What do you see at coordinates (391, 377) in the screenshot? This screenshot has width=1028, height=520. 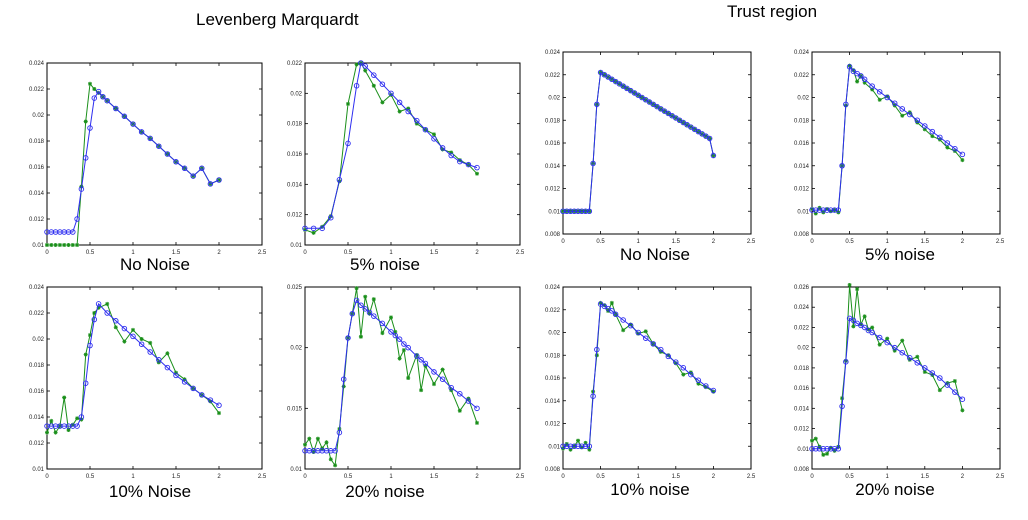 I see `series-line-green` at bounding box center [391, 377].